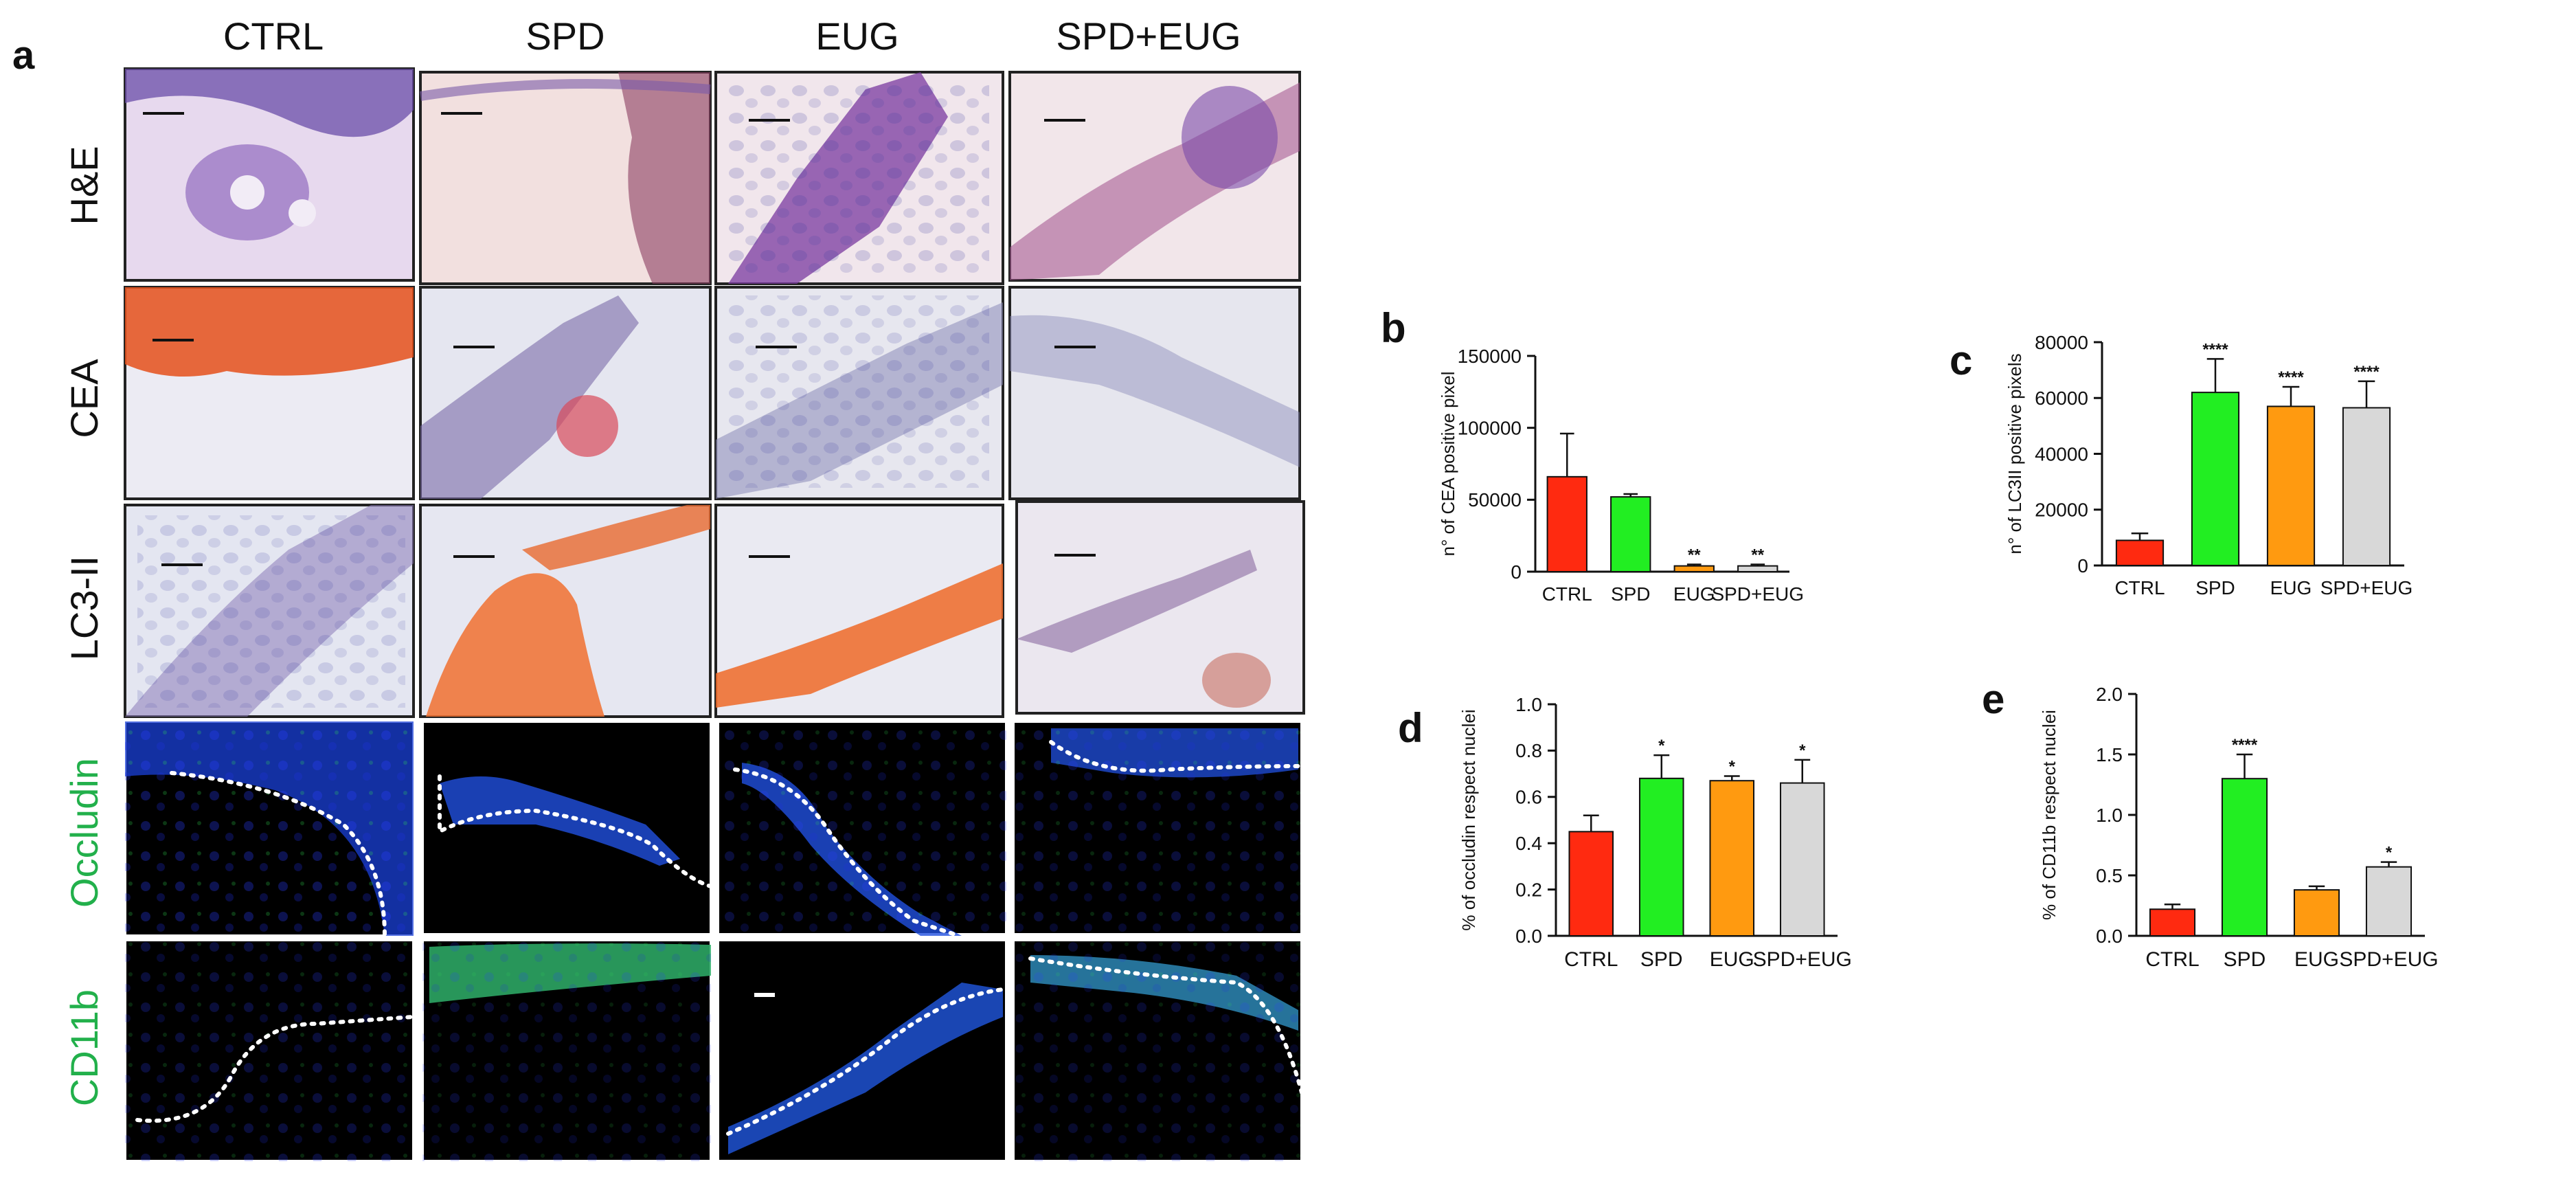 This screenshot has width=2576, height=1177. Describe the element at coordinates (84, 1047) in the screenshot. I see `row-label-cd11b: CD11b` at that location.